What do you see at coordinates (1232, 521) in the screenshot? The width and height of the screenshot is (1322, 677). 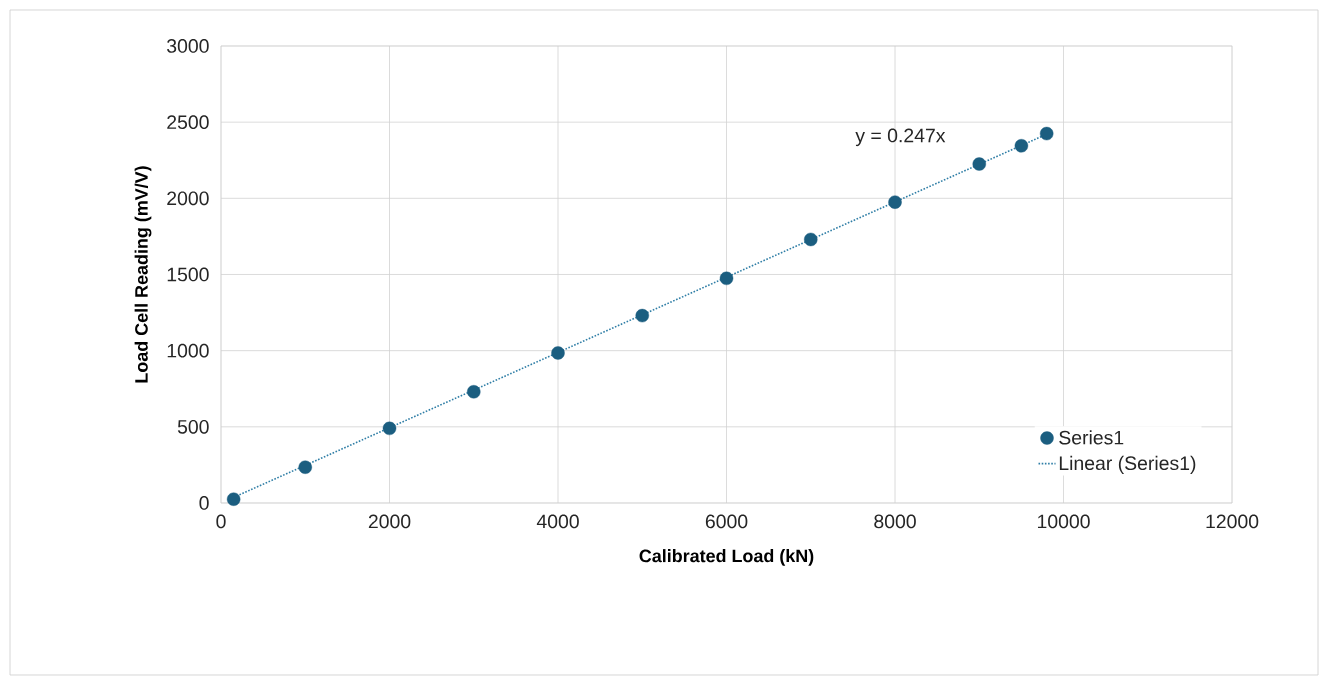 I see `x-tick-label: 12000` at bounding box center [1232, 521].